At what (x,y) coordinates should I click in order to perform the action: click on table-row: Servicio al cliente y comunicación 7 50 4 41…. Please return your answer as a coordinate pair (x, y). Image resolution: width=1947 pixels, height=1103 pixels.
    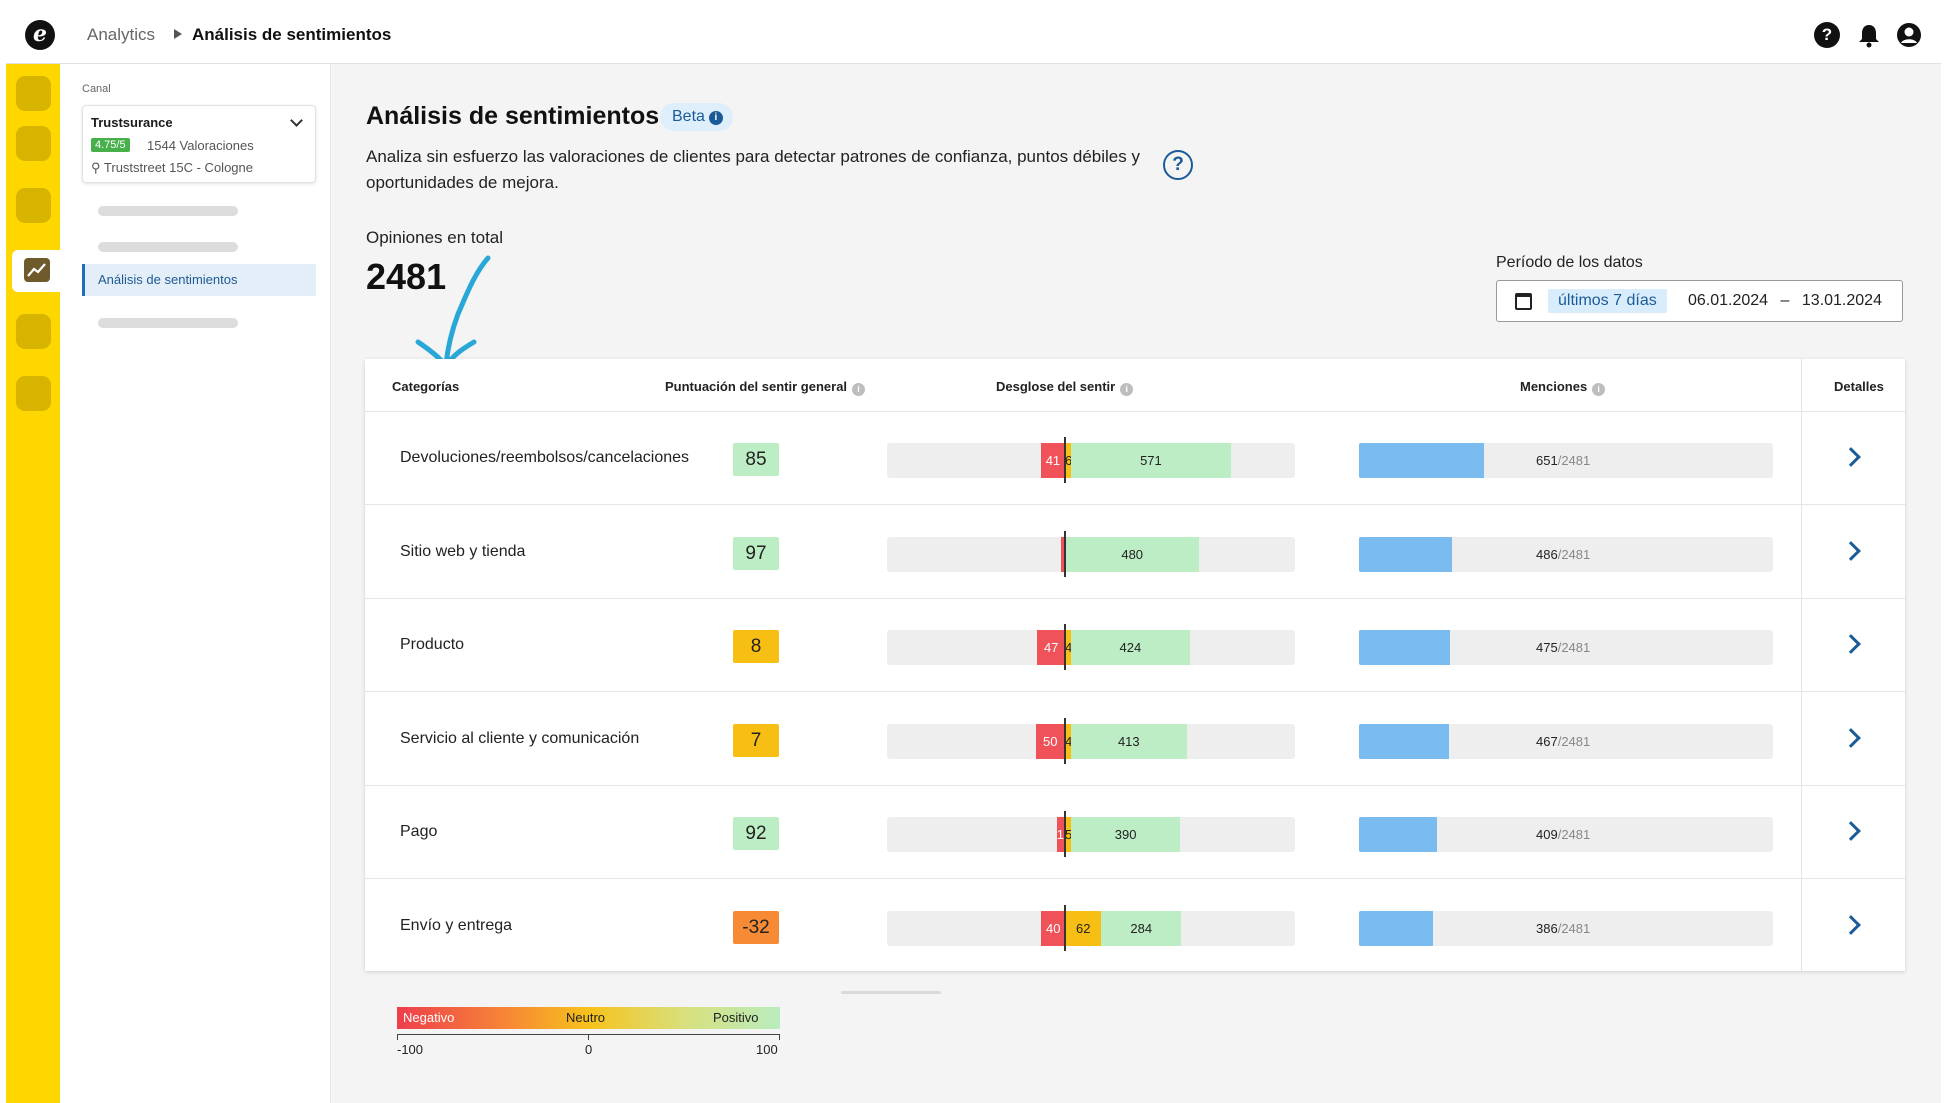
    Looking at the image, I should click on (1135, 739).